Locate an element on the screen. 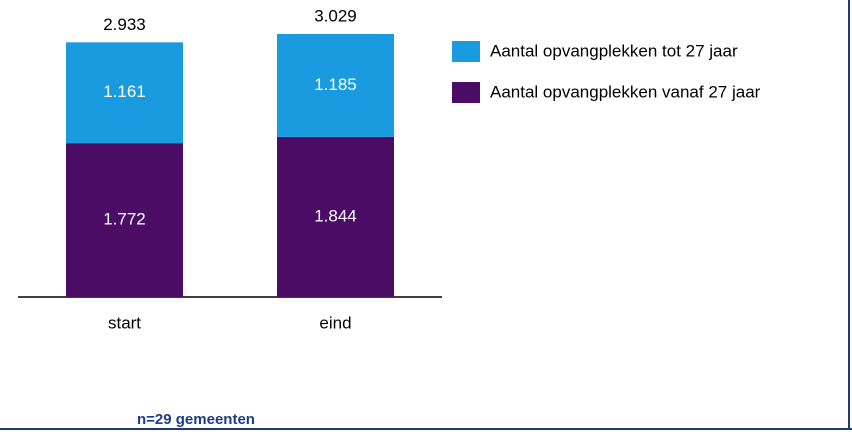 The height and width of the screenshot is (435, 852). footnote: n=29 gemeenten is located at coordinates (196, 419).